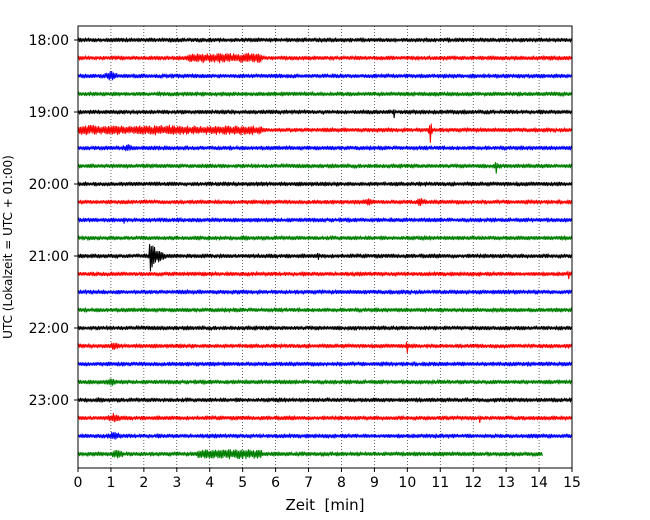 The width and height of the screenshot is (650, 520). What do you see at coordinates (8, 247) in the screenshot?
I see `y-axis-label: UTC (Lokalzeit = UTC + 01:00)` at bounding box center [8, 247].